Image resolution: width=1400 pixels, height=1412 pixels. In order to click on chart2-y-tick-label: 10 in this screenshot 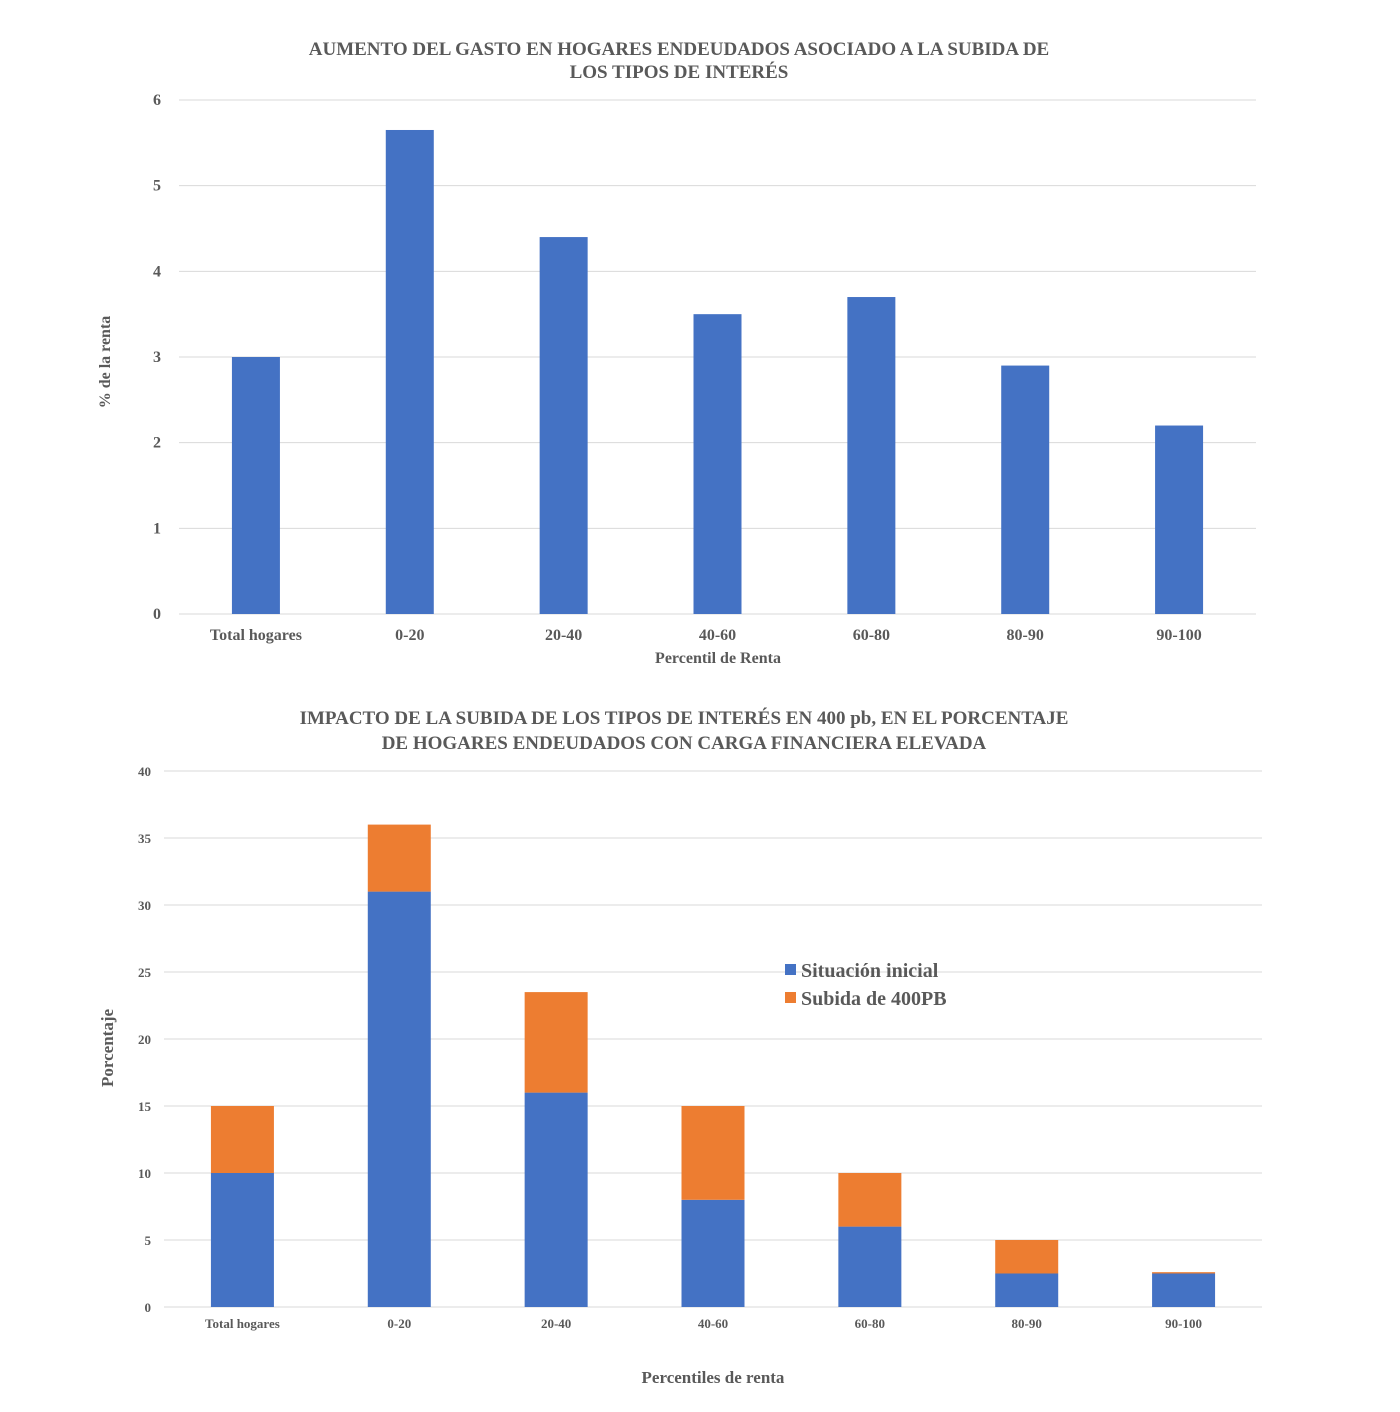, I will do `click(144, 1173)`.